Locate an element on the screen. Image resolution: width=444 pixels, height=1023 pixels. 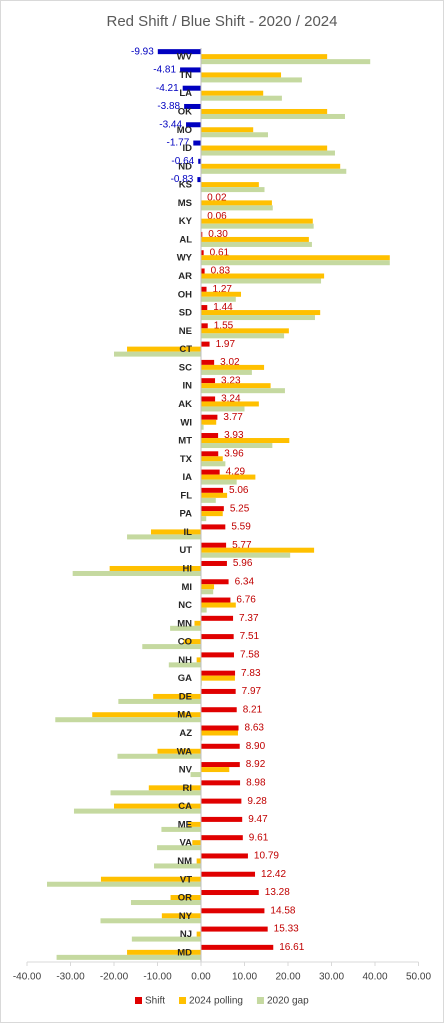
data-label: 0.61 is located at coordinates (220, 252).